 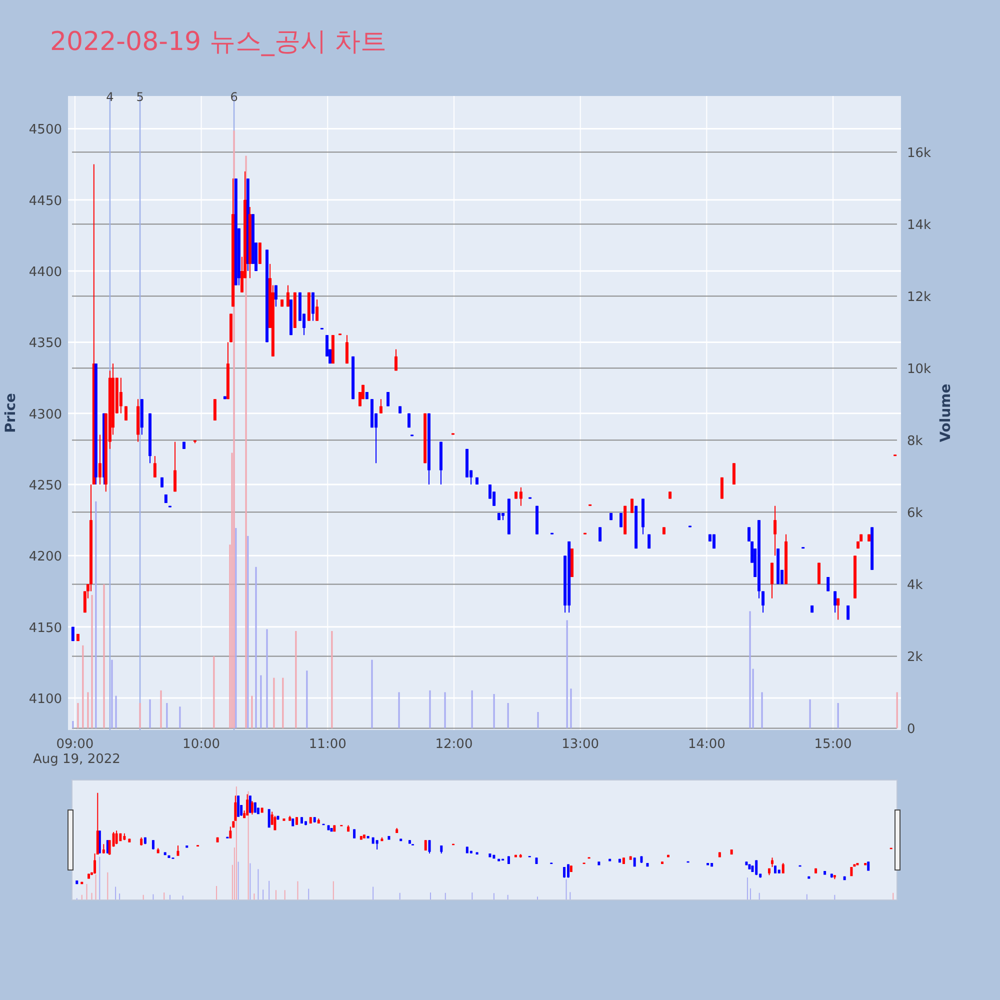 I want to click on x-tick-label: 15:00, so click(x=833, y=744).